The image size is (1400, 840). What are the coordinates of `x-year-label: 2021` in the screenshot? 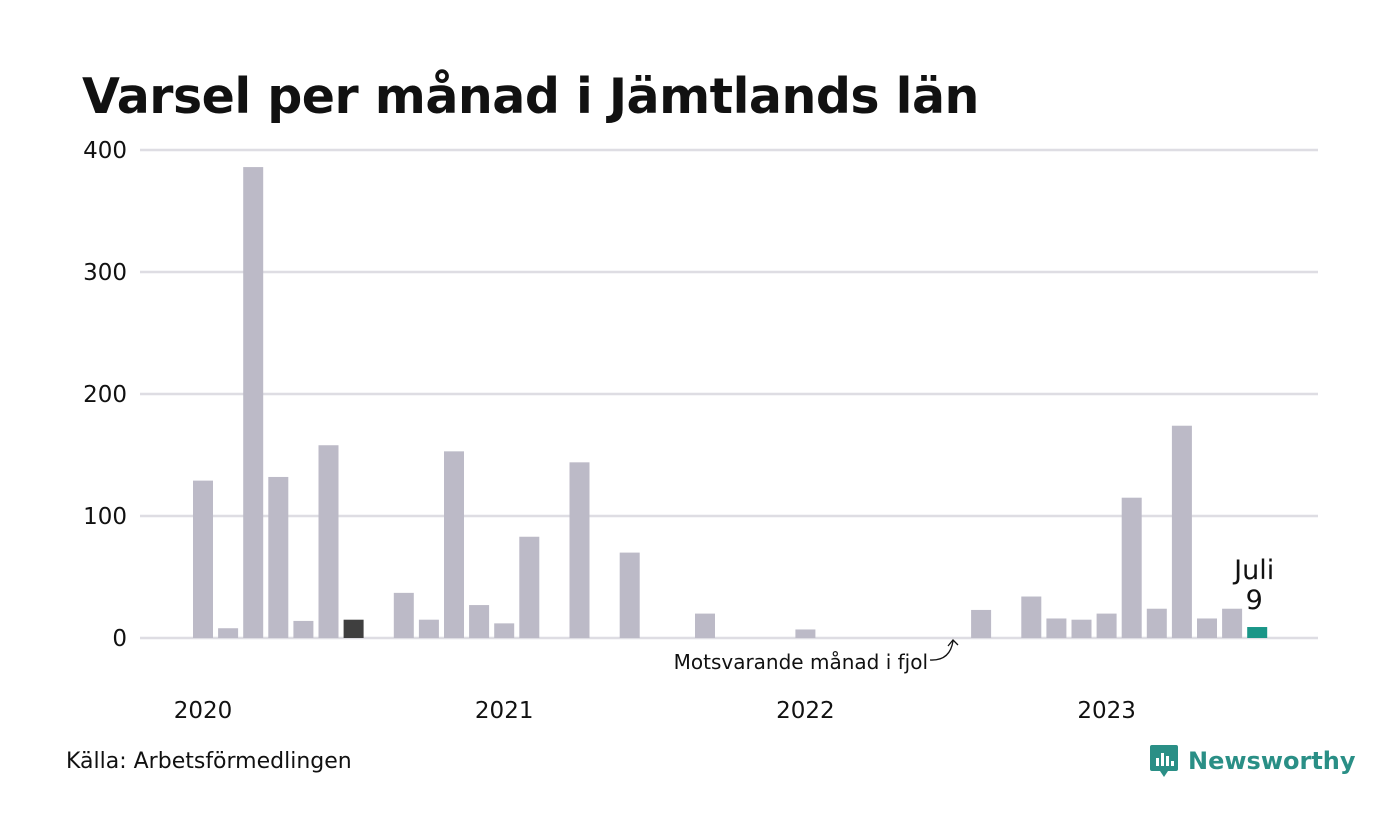 It's located at (504, 711).